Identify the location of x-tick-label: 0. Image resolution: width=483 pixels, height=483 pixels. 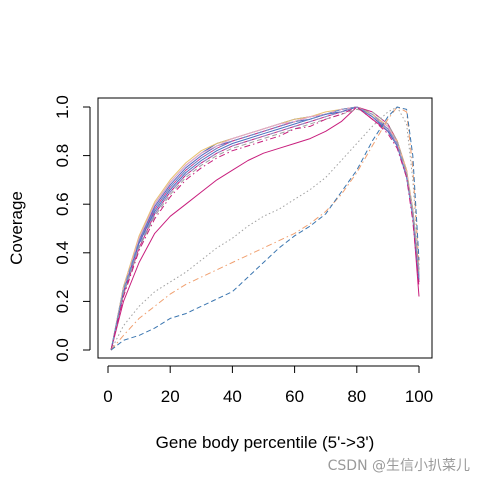
(107, 396).